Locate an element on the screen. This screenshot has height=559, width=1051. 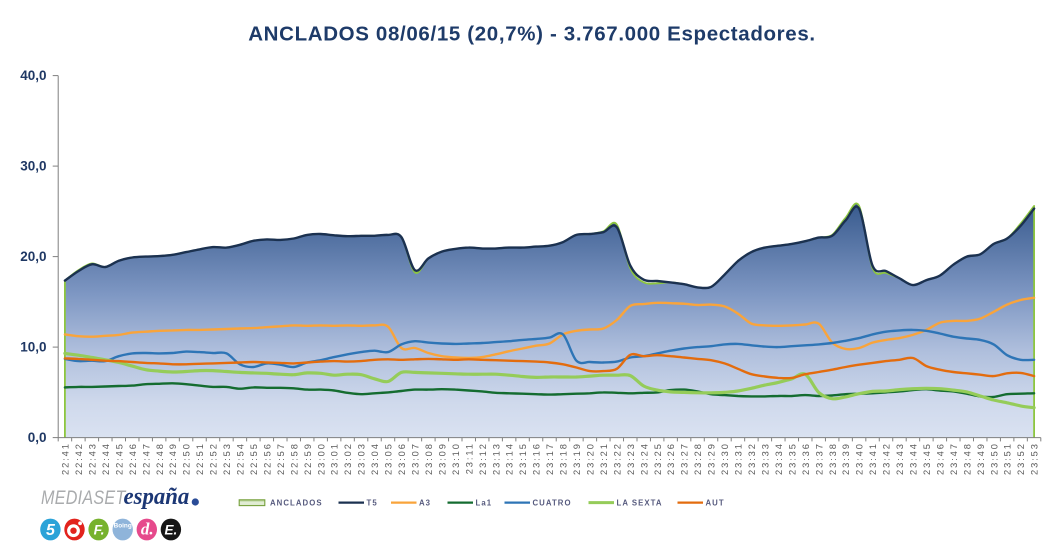
svg-text: 23:21 is located at coordinates (604, 458).